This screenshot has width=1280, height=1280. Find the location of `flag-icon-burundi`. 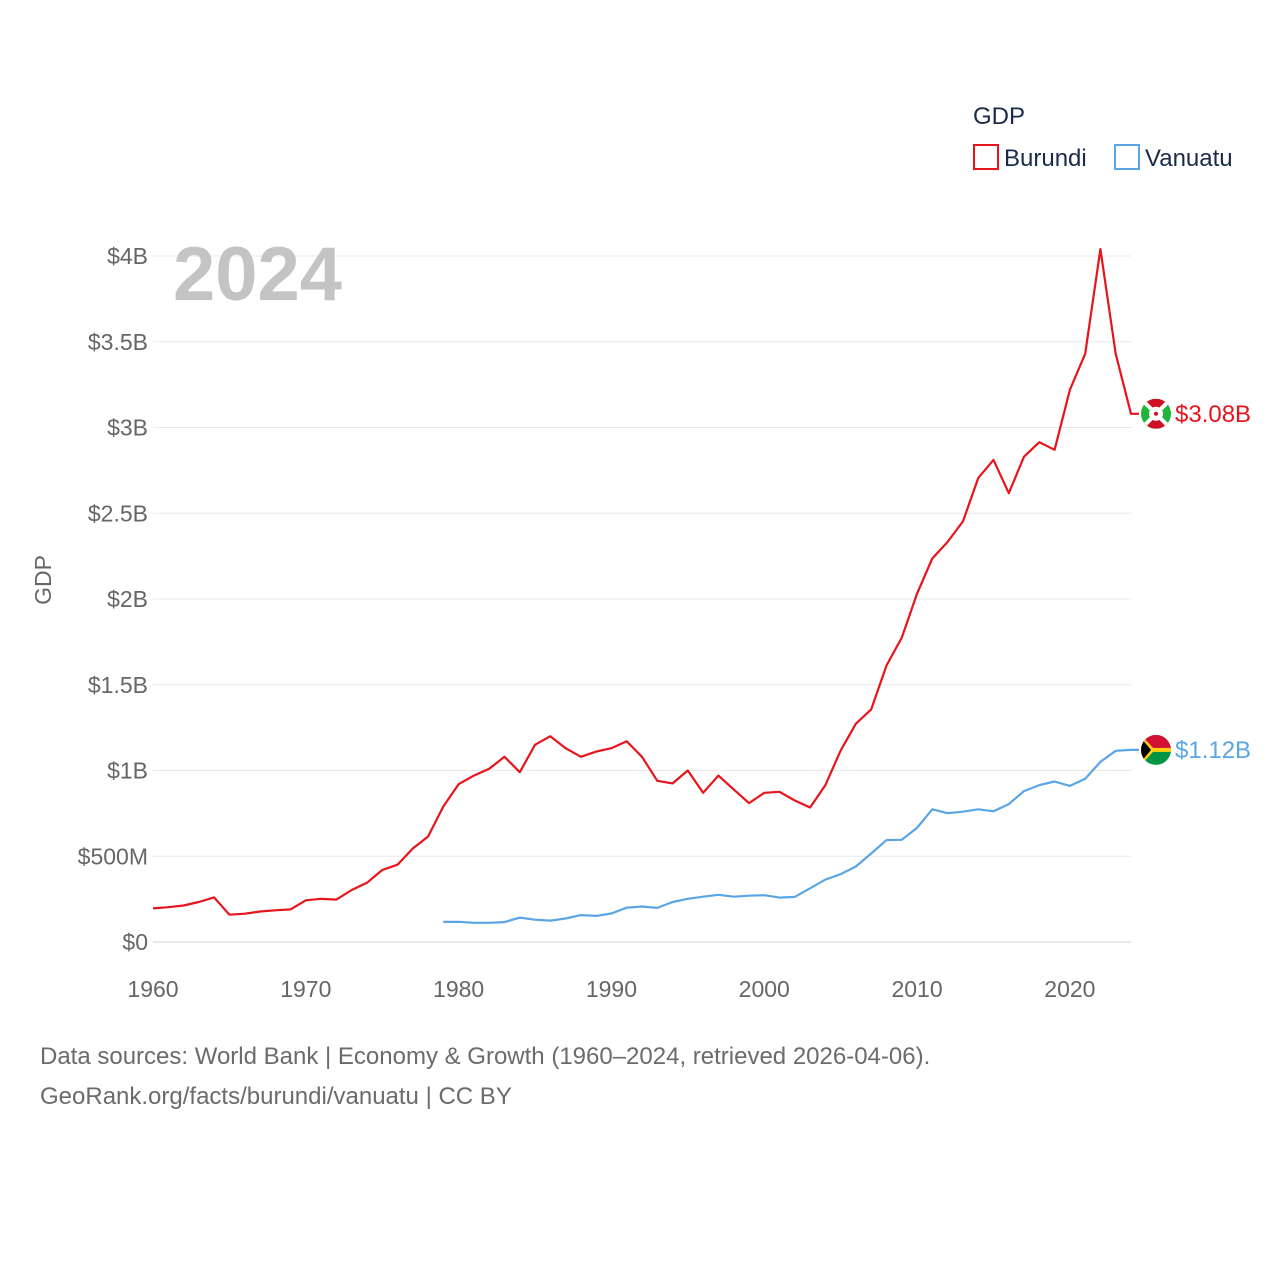

flag-icon-burundi is located at coordinates (1156, 413).